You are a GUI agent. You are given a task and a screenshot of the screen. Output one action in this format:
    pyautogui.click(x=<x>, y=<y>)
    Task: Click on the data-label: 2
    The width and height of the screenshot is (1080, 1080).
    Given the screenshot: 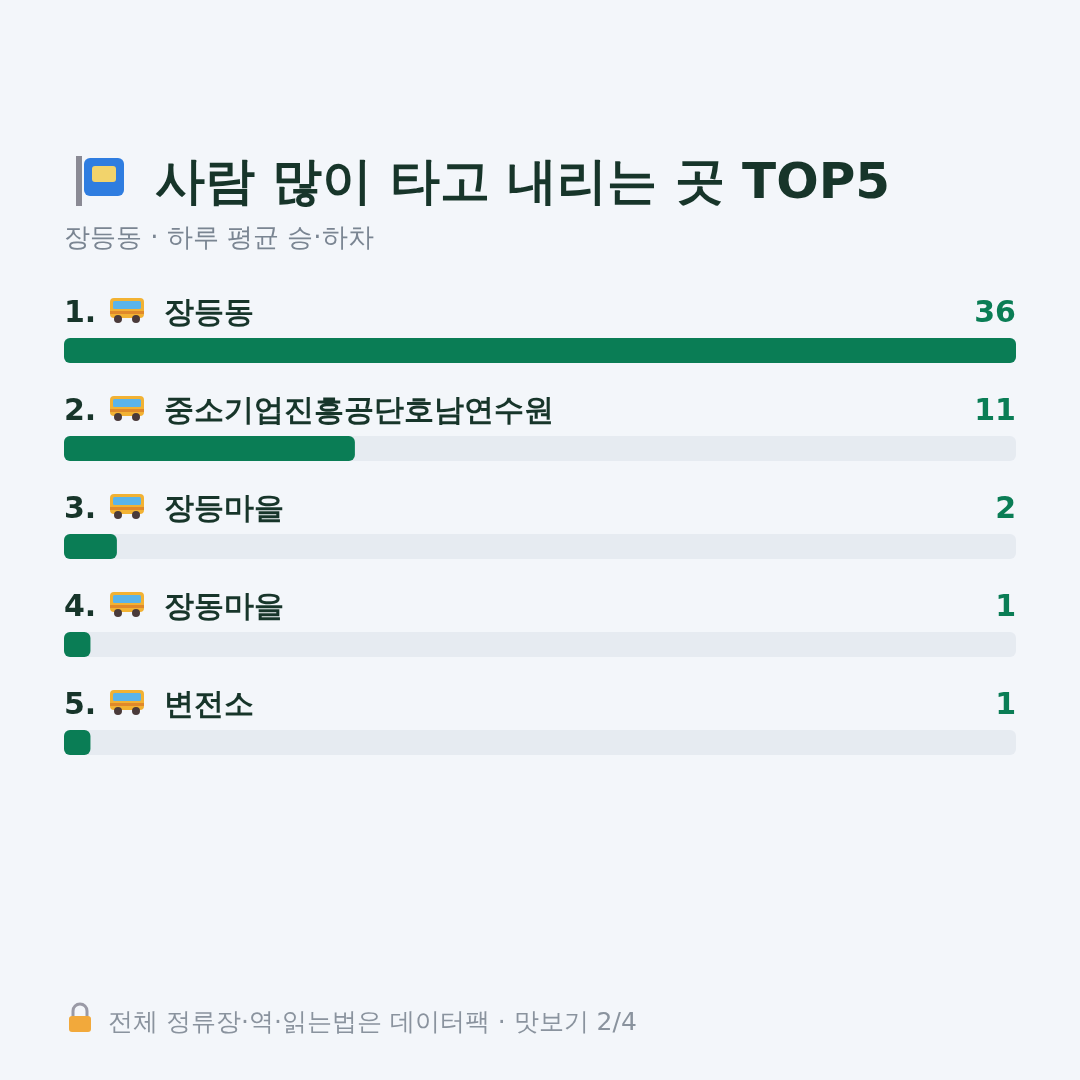 What is the action you would take?
    pyautogui.click(x=1005, y=507)
    